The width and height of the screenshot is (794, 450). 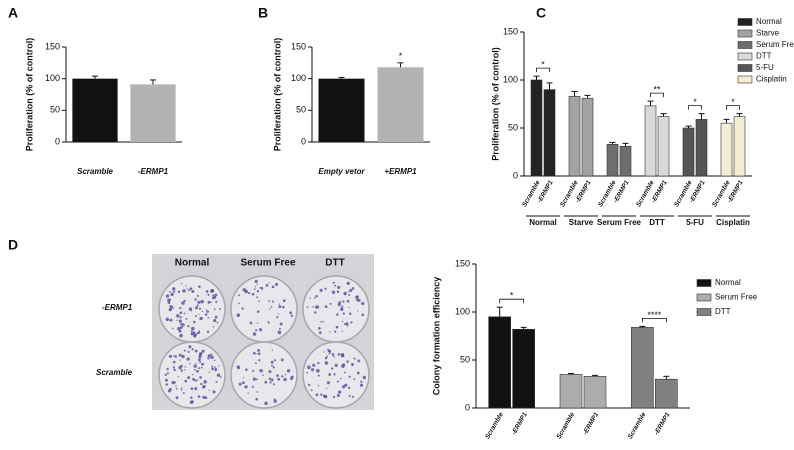 What do you see at coordinates (462, 311) in the screenshot?
I see `y-tick-label: 100` at bounding box center [462, 311].